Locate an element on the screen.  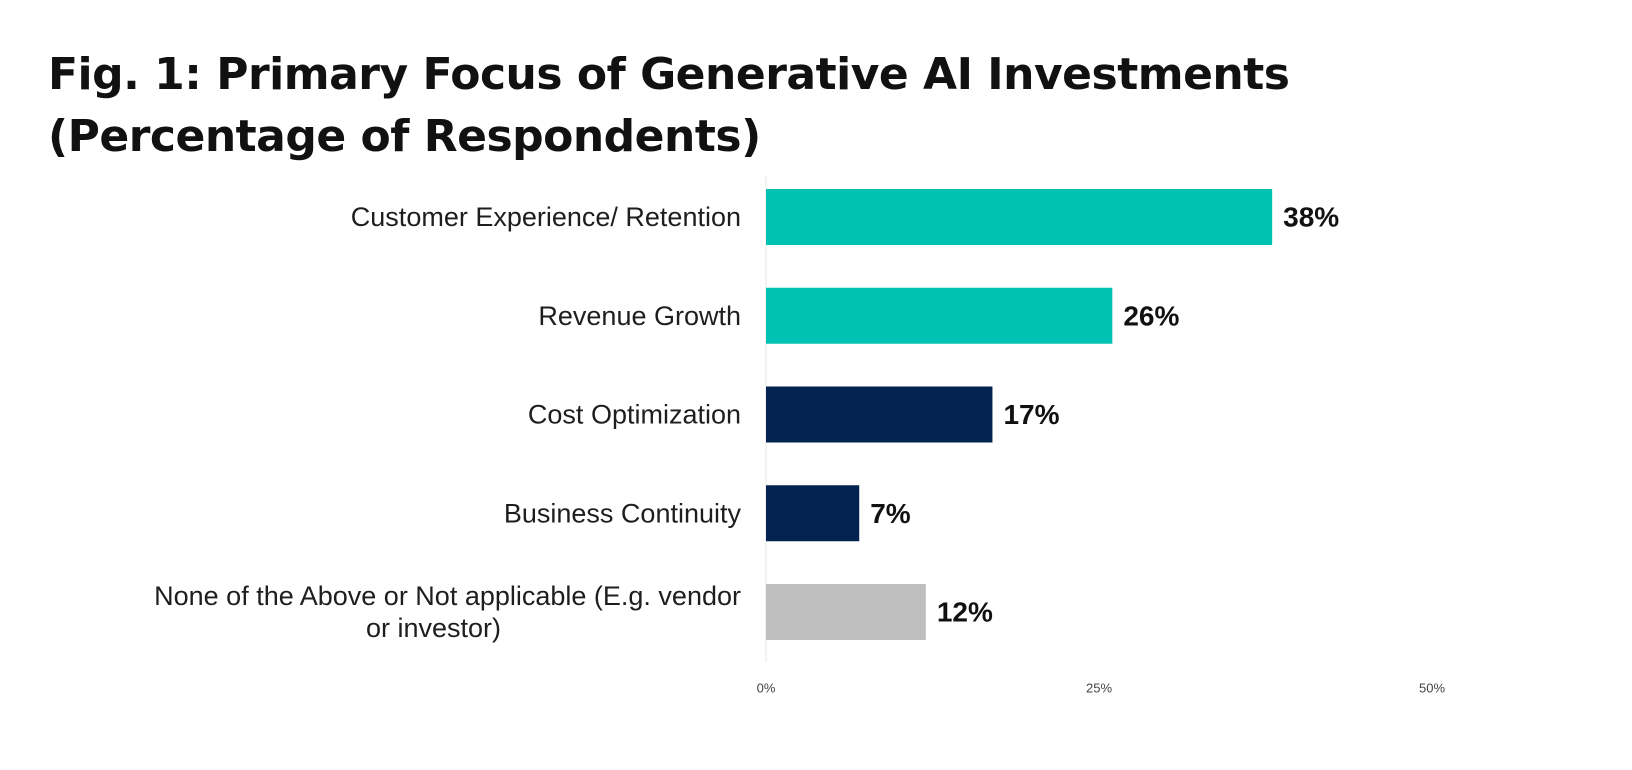
x-axis-ticks: 0% 25% 50% is located at coordinates (1101, 688).